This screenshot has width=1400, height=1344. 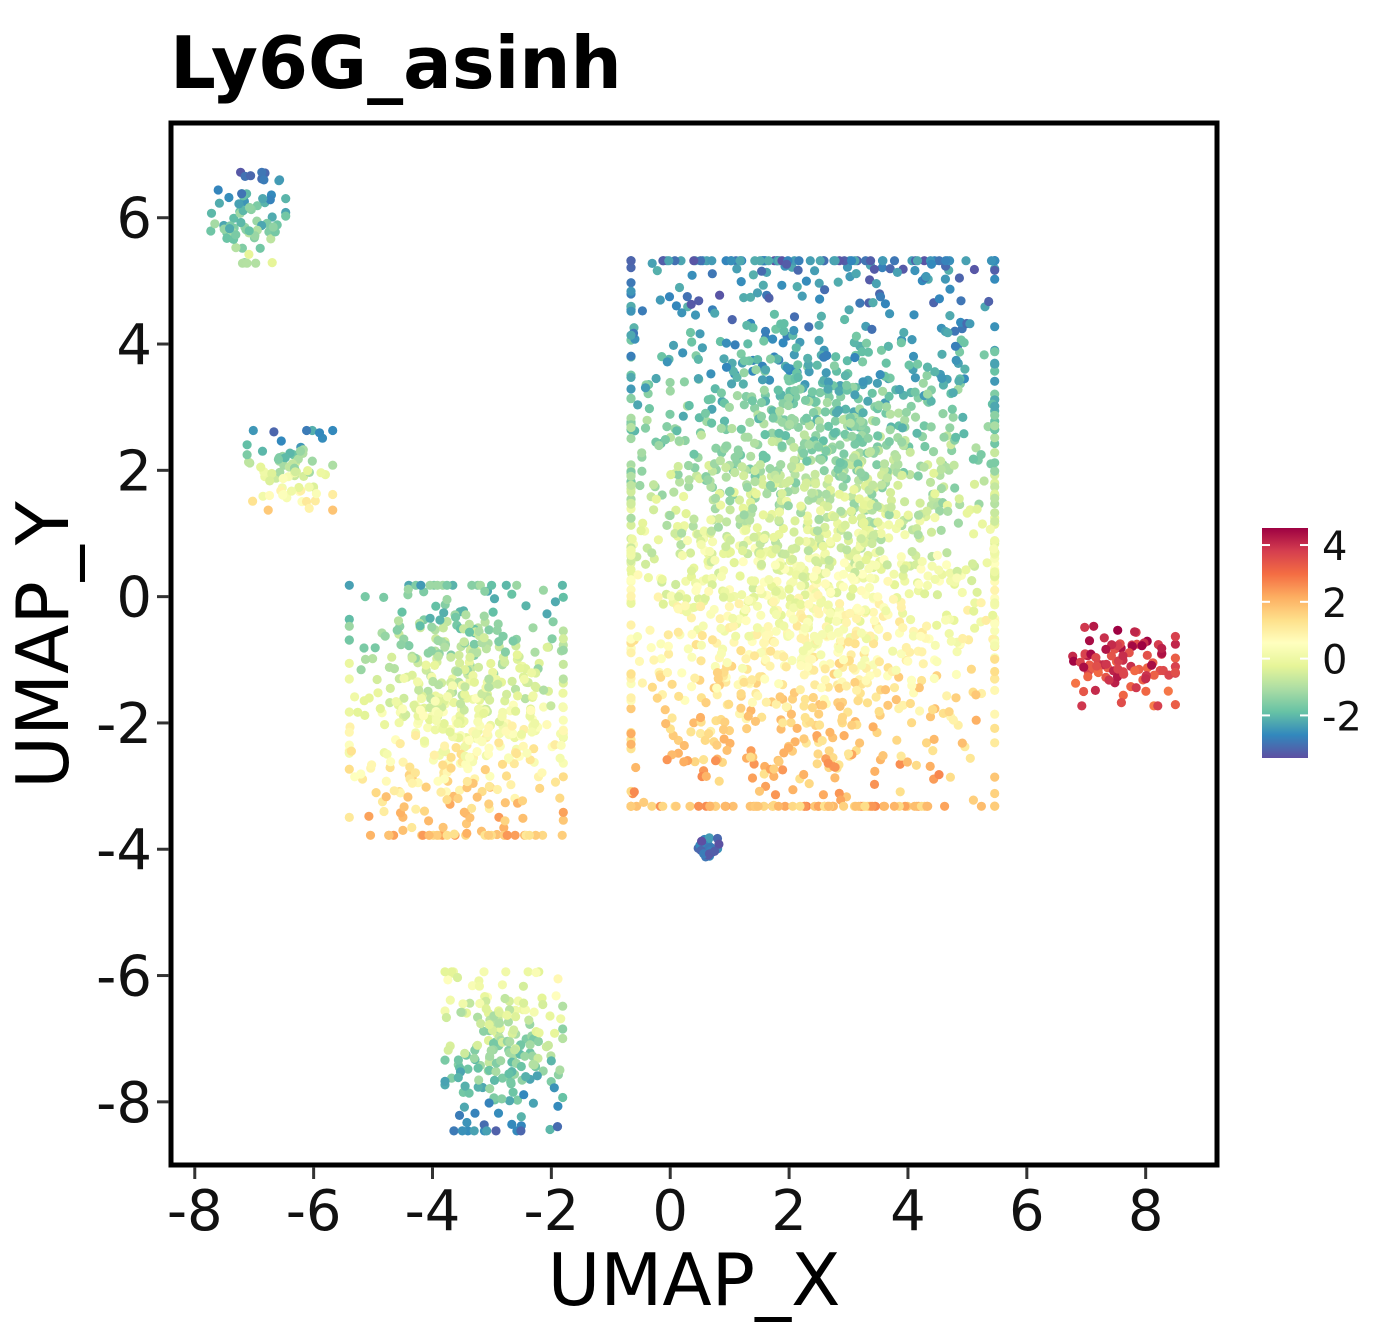 I want to click on x-tick-label: 6, so click(x=1027, y=1211).